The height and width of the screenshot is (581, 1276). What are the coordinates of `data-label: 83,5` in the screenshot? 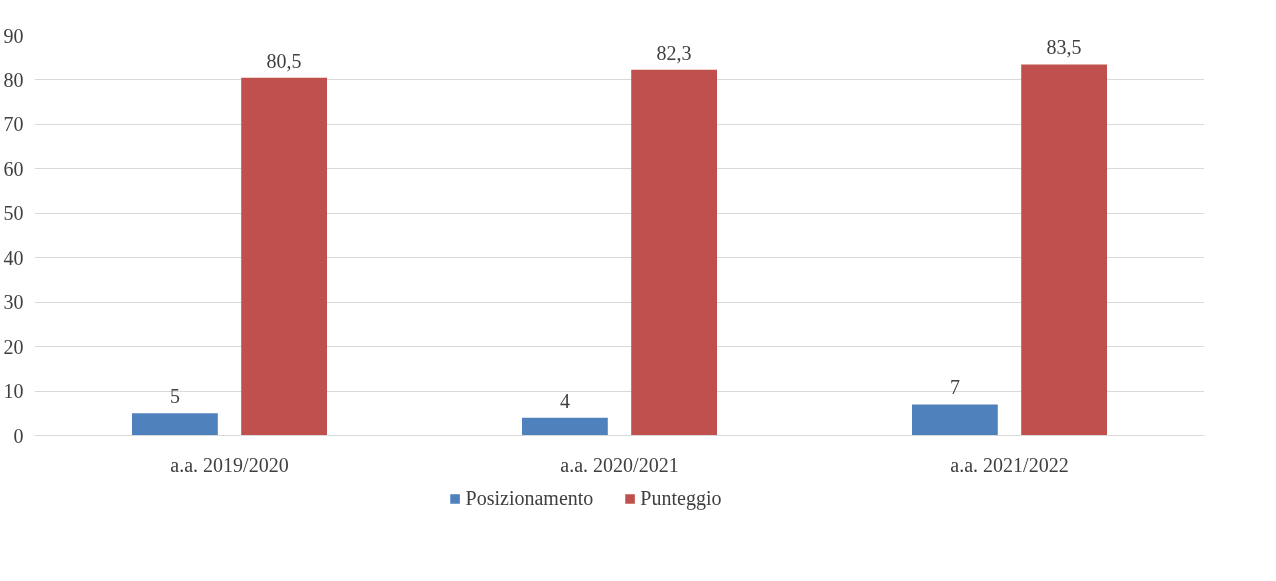 It's located at (1064, 47).